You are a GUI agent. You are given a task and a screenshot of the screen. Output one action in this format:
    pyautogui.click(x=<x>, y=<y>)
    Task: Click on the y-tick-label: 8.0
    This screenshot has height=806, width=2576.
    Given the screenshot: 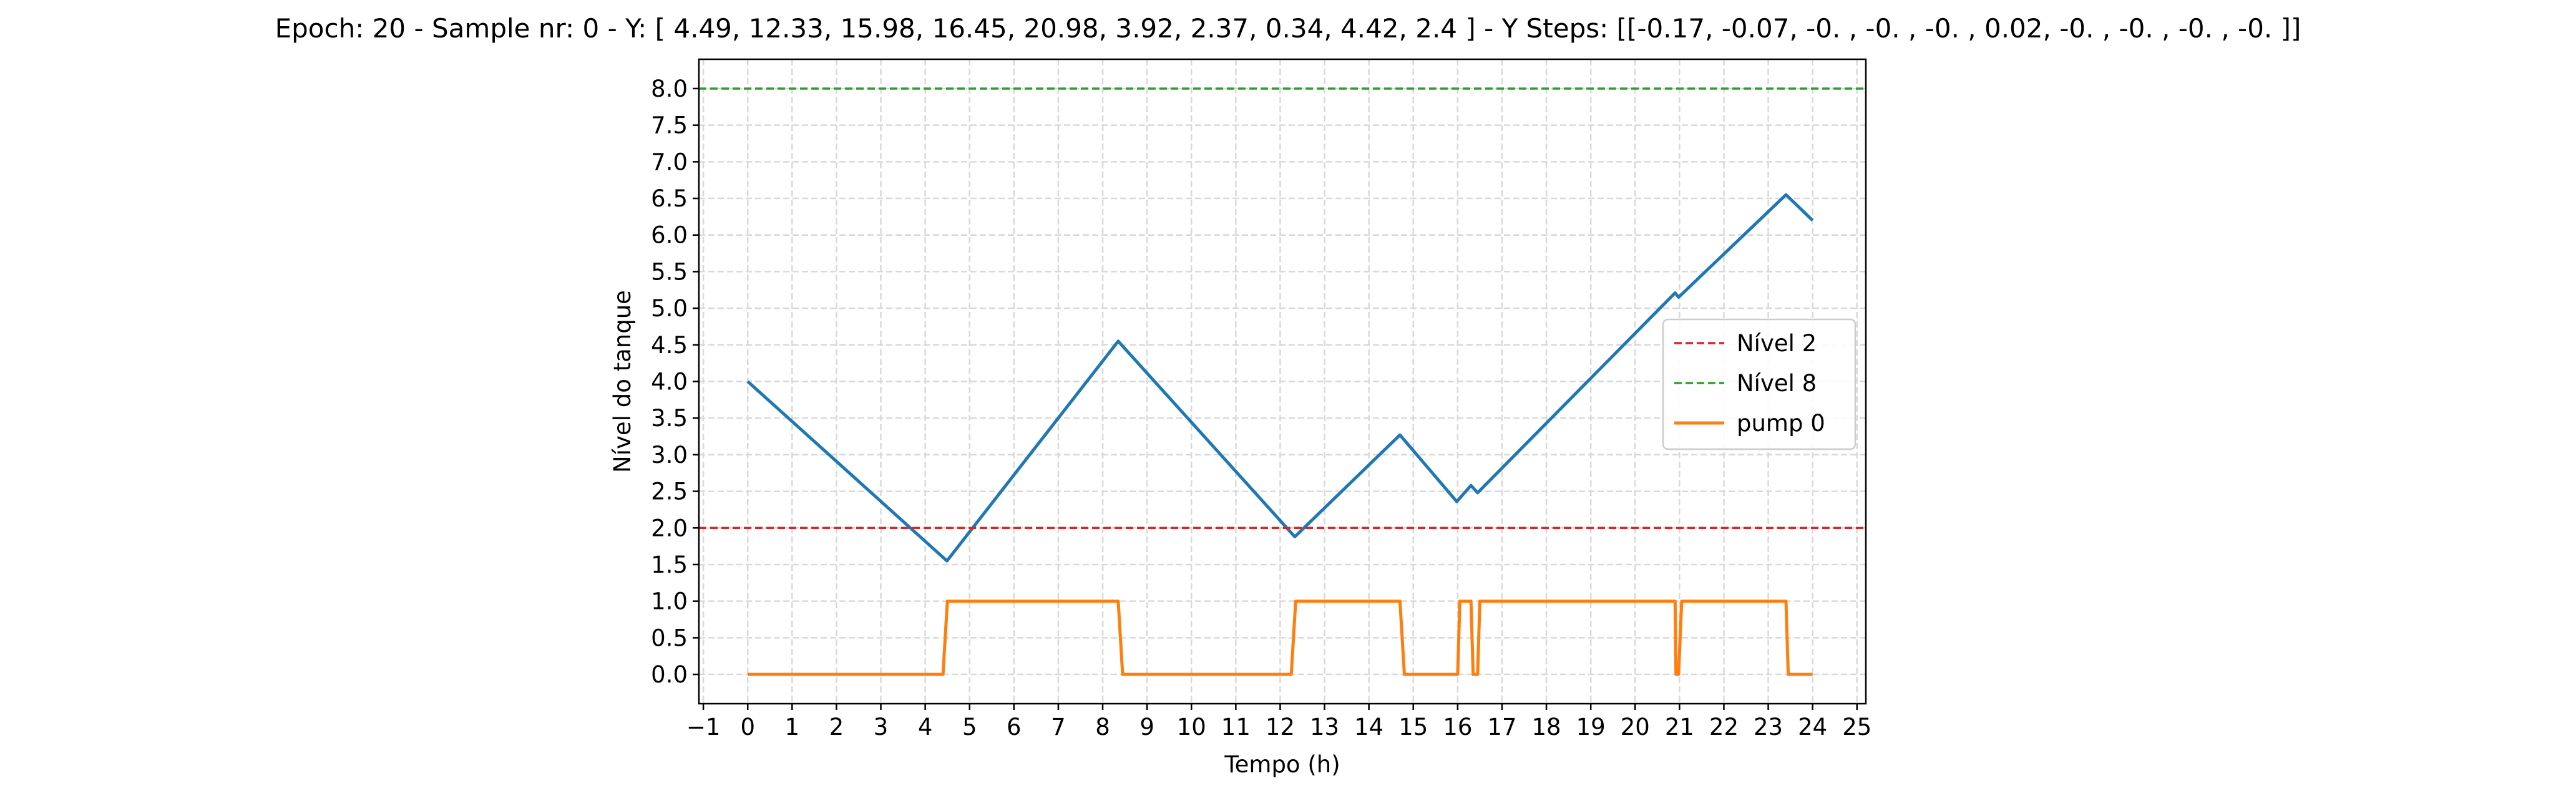 What is the action you would take?
    pyautogui.click(x=669, y=89)
    